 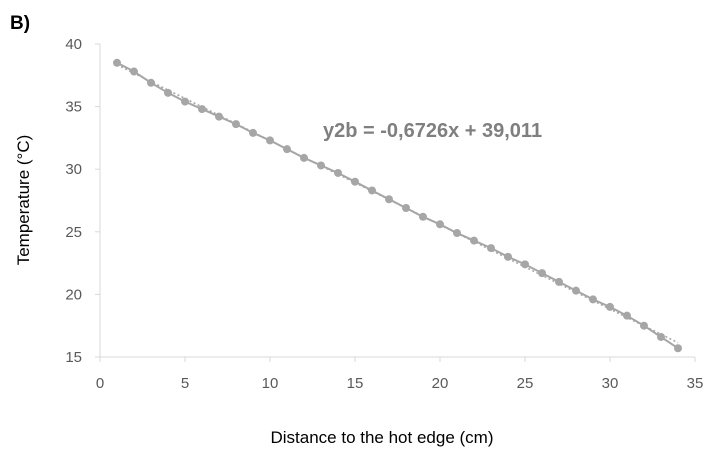 I want to click on panel-label: B), so click(x=20, y=23).